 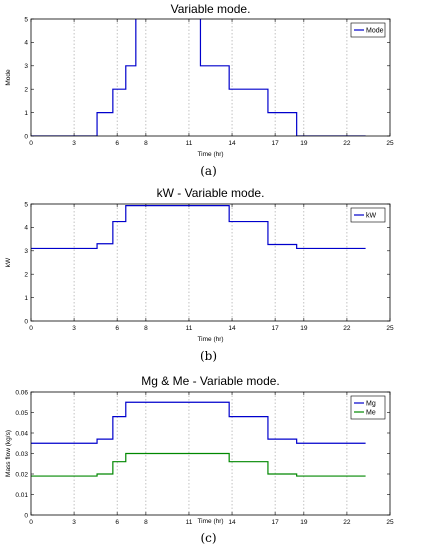 I want to click on series-line-kw, so click(x=198, y=227).